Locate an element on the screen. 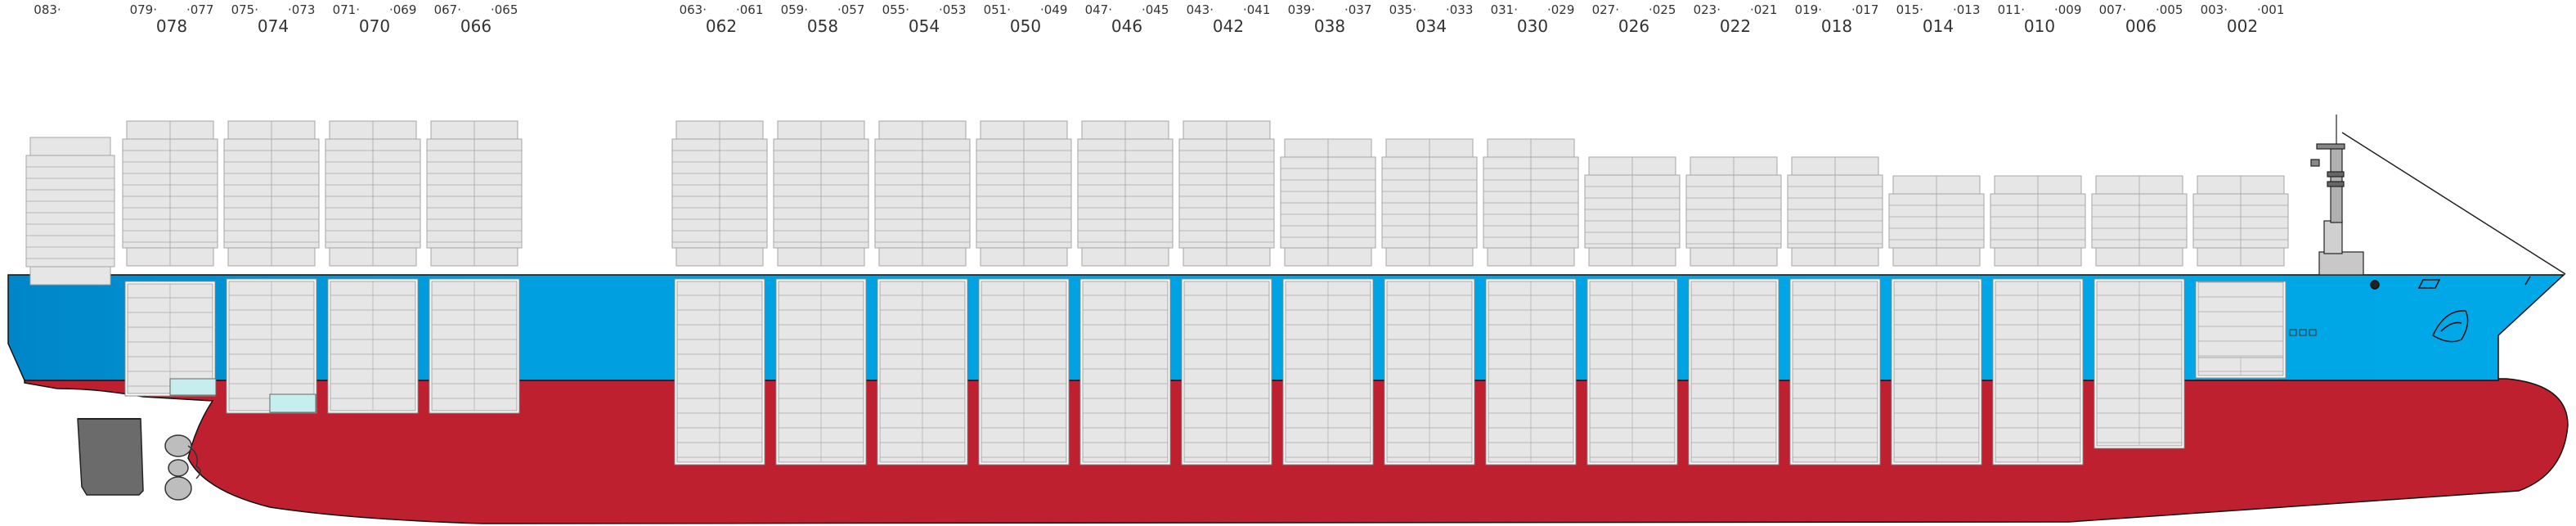 This screenshot has height=526, width=2576. bay-odd-right-label: ·065 is located at coordinates (505, 9).